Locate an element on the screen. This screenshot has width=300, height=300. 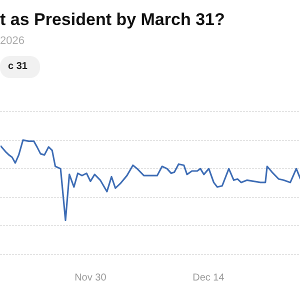
chart-subtitle: 2026 is located at coordinates (12, 41).